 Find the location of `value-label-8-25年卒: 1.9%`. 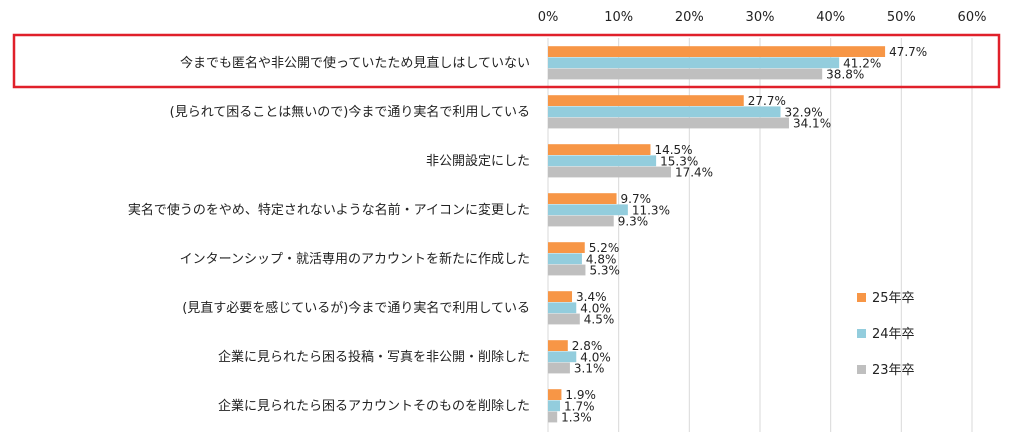

value-label-8-25年卒: 1.9% is located at coordinates (580, 395).